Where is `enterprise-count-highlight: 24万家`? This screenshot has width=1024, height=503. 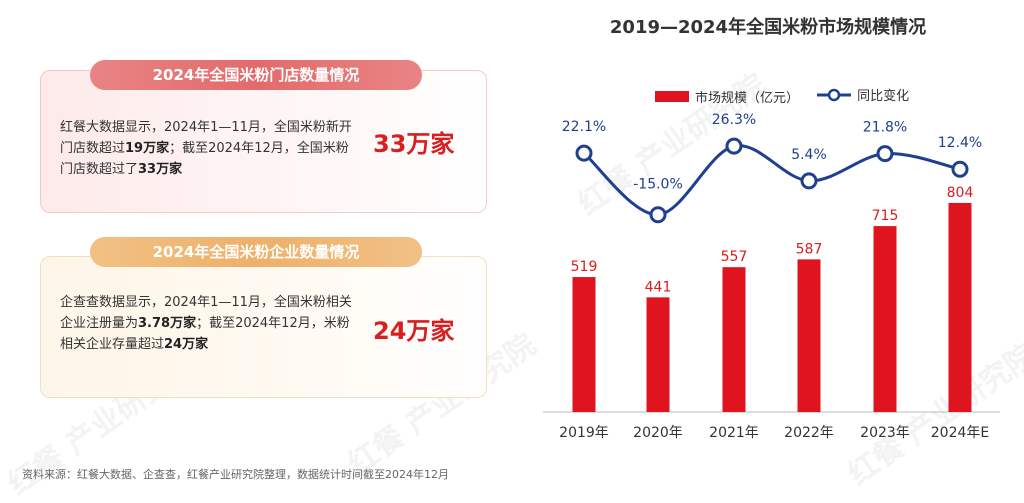
enterprise-count-highlight: 24万家 is located at coordinates (414, 331).